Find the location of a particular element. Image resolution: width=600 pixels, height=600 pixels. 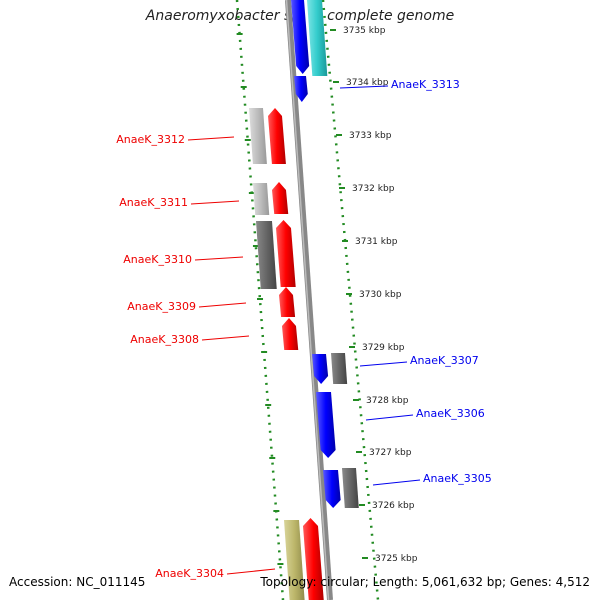

coordinate-label: 3728 kbp is located at coordinates (387, 401).